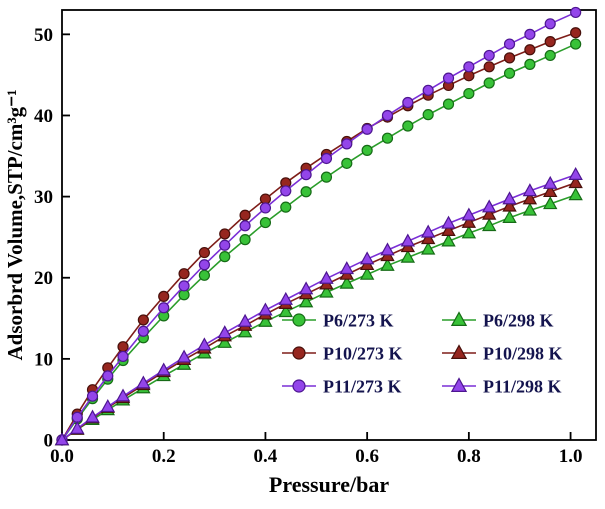 The image size is (605, 509). I want to click on y-tick-label: 50, so click(43, 35).